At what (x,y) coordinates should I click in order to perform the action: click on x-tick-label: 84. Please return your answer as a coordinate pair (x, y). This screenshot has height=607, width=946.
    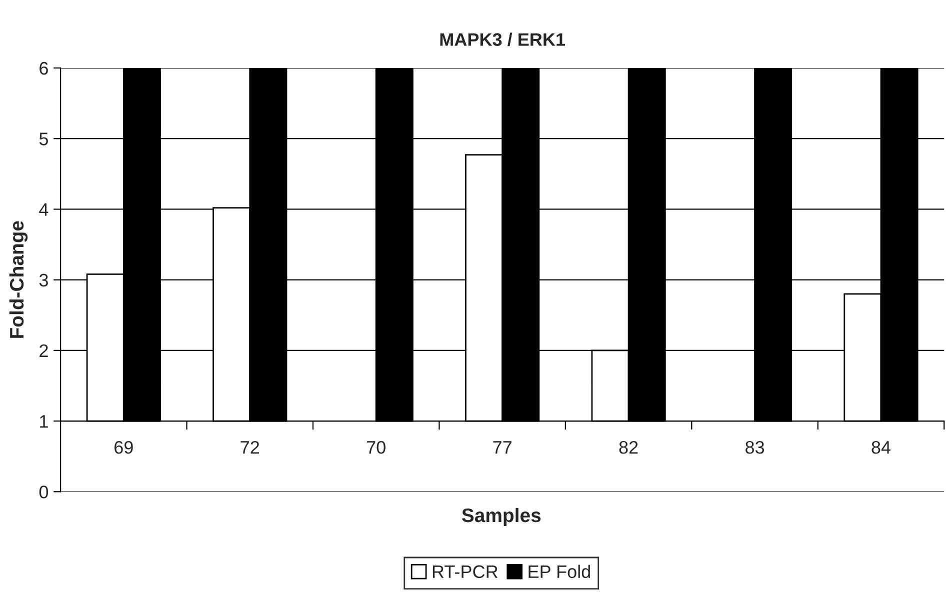
    Looking at the image, I should click on (881, 447).